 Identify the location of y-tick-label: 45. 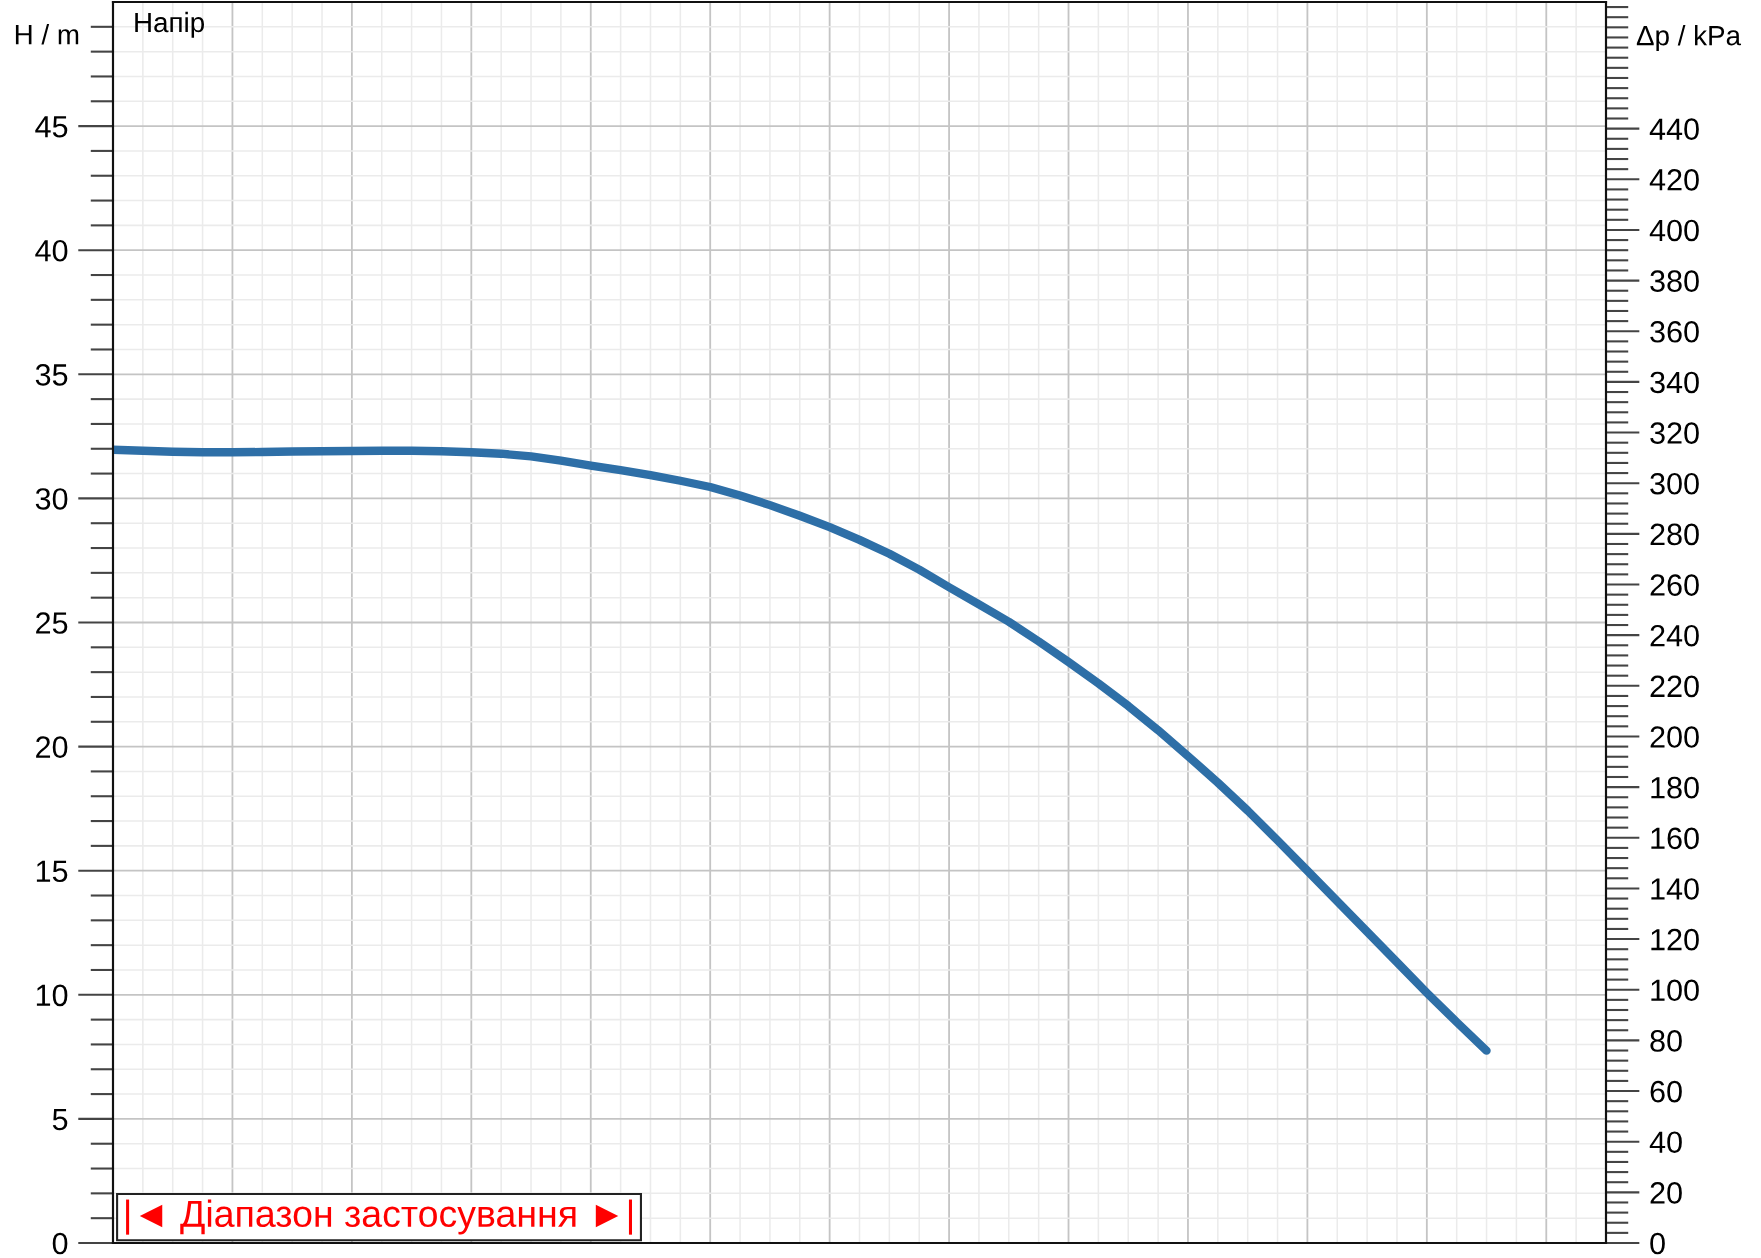
(51, 127).